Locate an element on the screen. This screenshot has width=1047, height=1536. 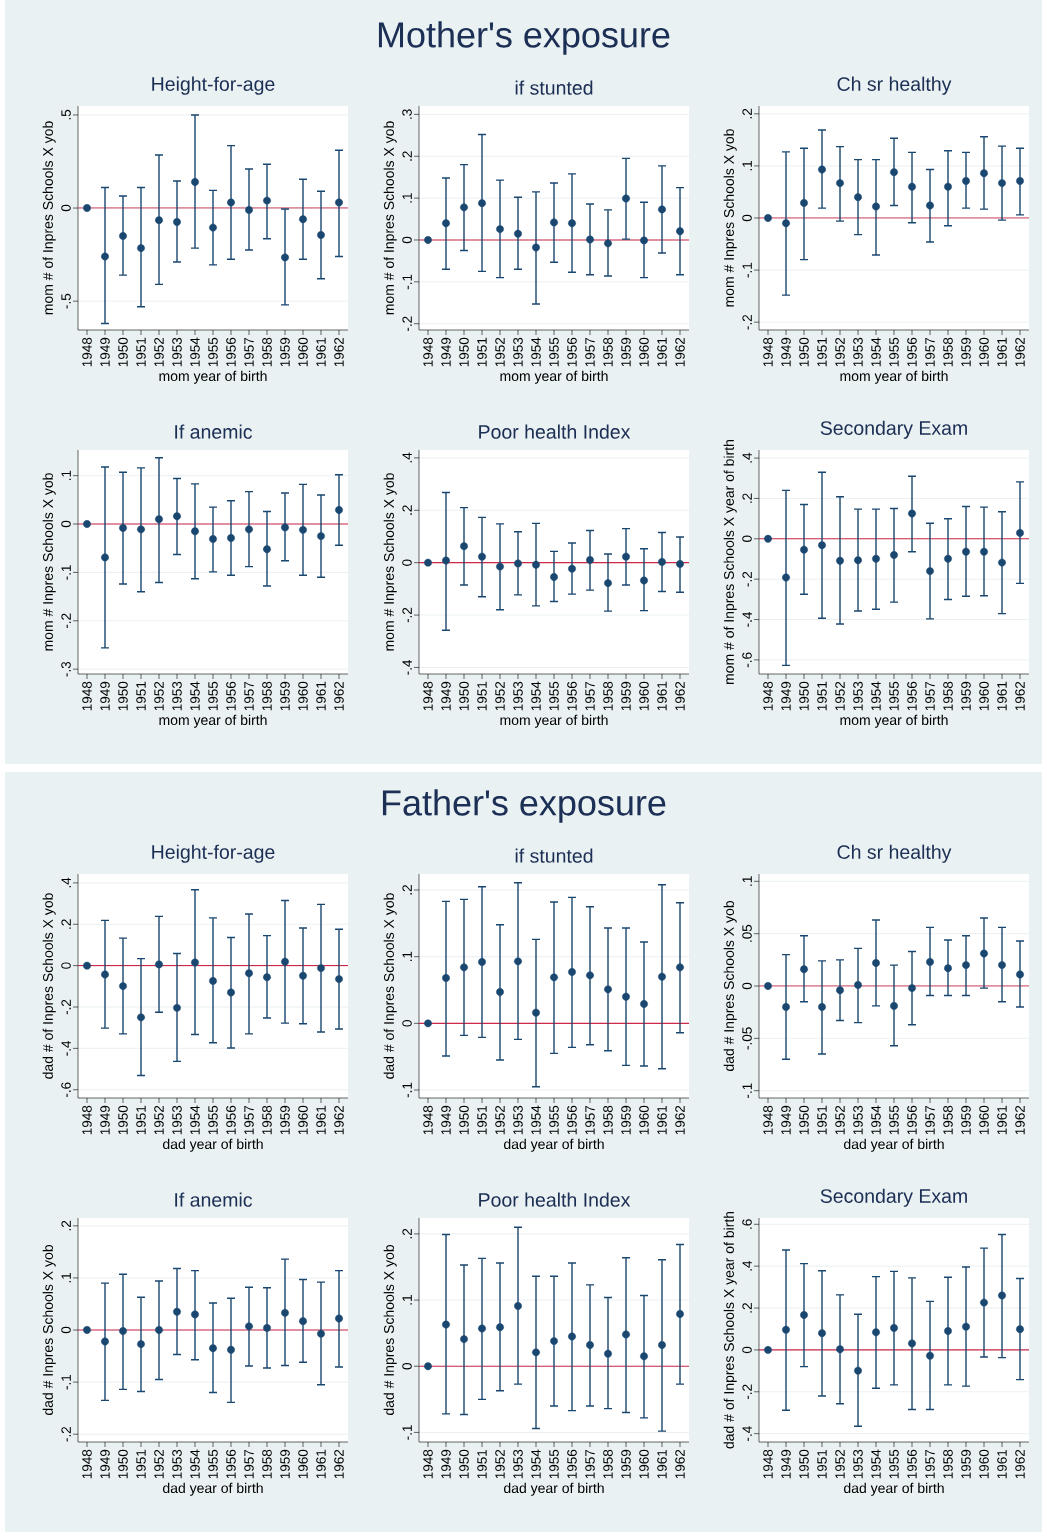
y-axis-title: mom # Inpres Schools X yob is located at coordinates (390, 562).